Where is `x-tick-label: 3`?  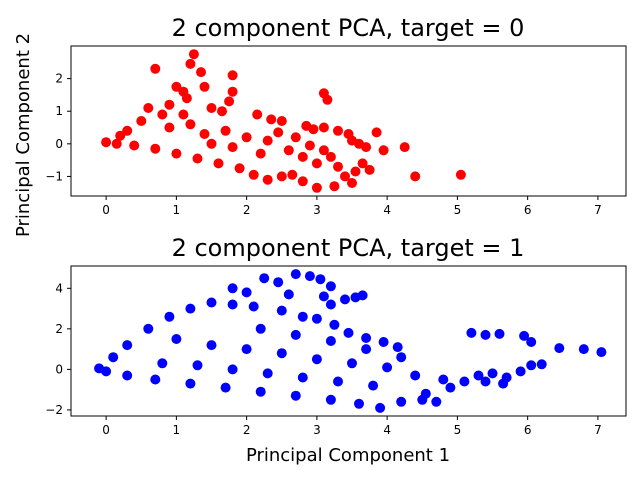
x-tick-label: 3 is located at coordinates (317, 210).